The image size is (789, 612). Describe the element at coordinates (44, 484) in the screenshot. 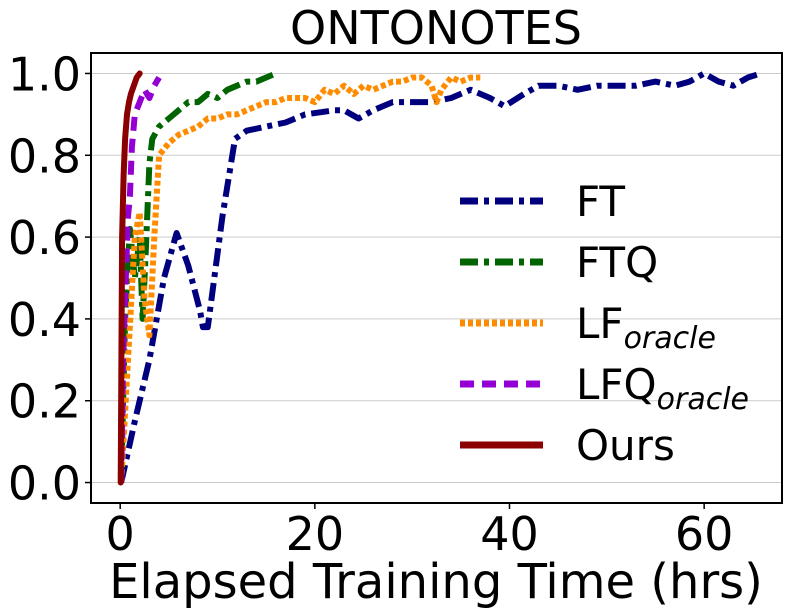

I see `y-tick-label: 0.0` at that location.